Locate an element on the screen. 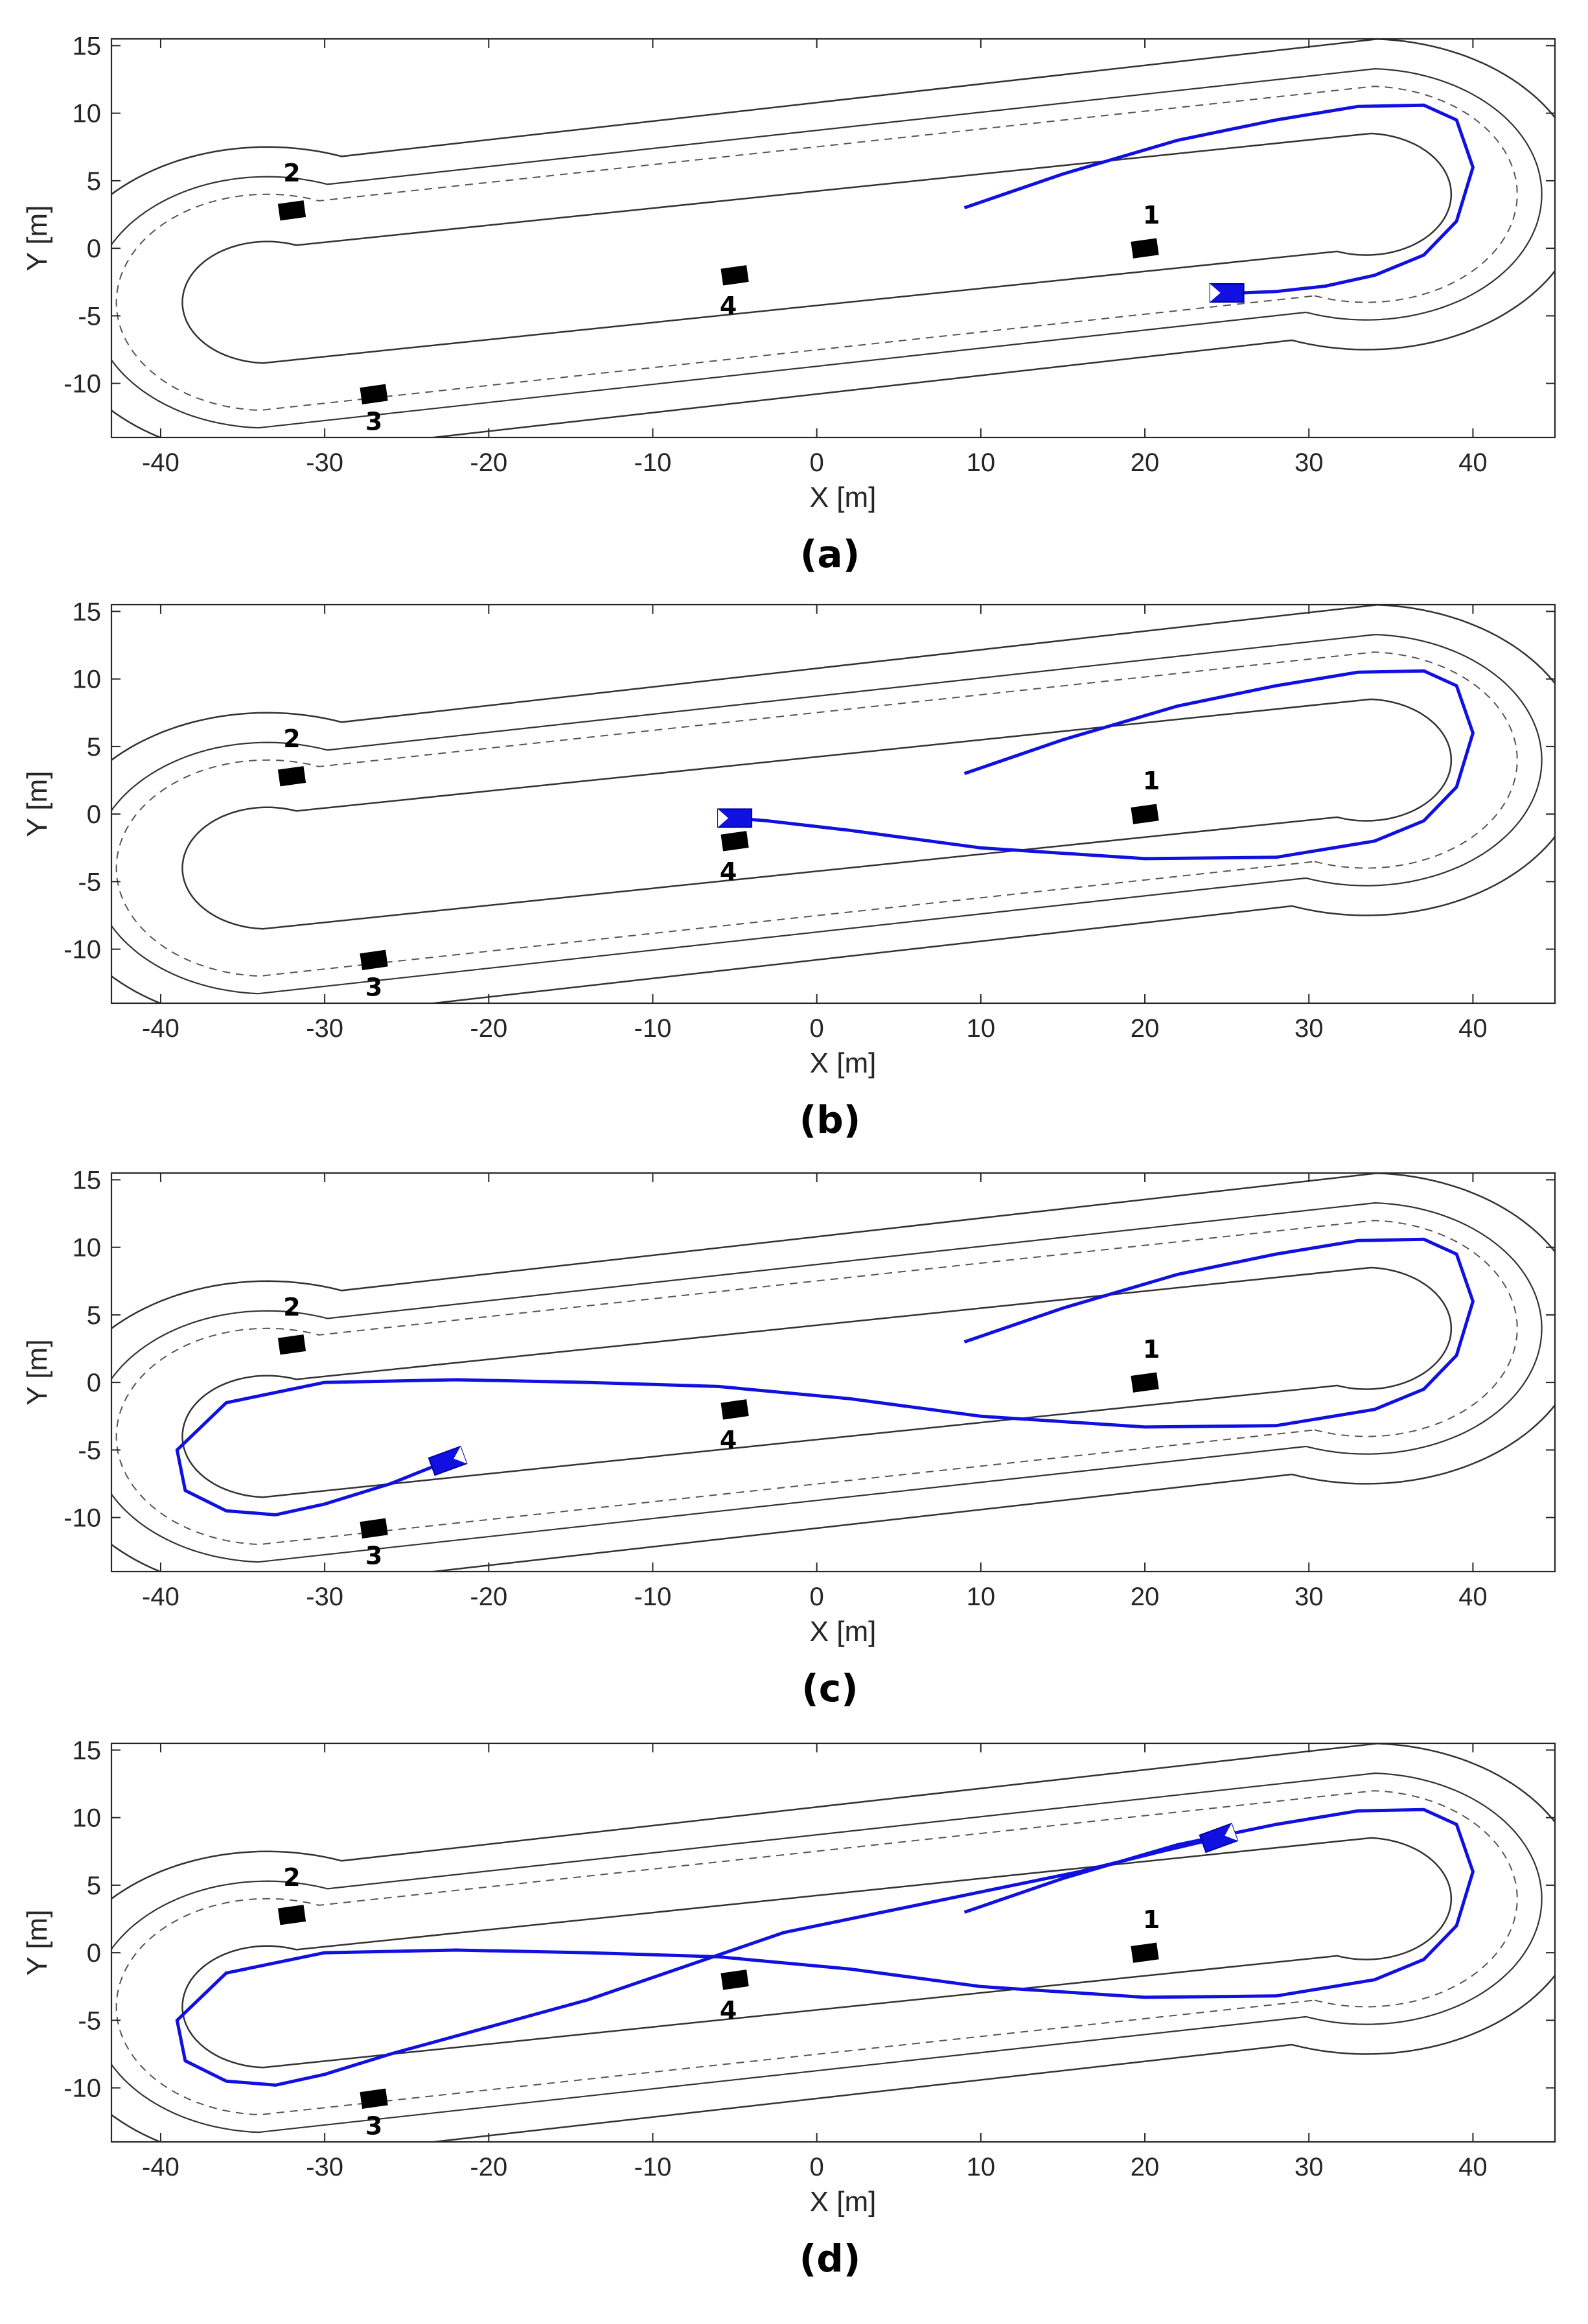 This screenshot has width=1588, height=2324. panel-label: (b) is located at coordinates (830, 1120).